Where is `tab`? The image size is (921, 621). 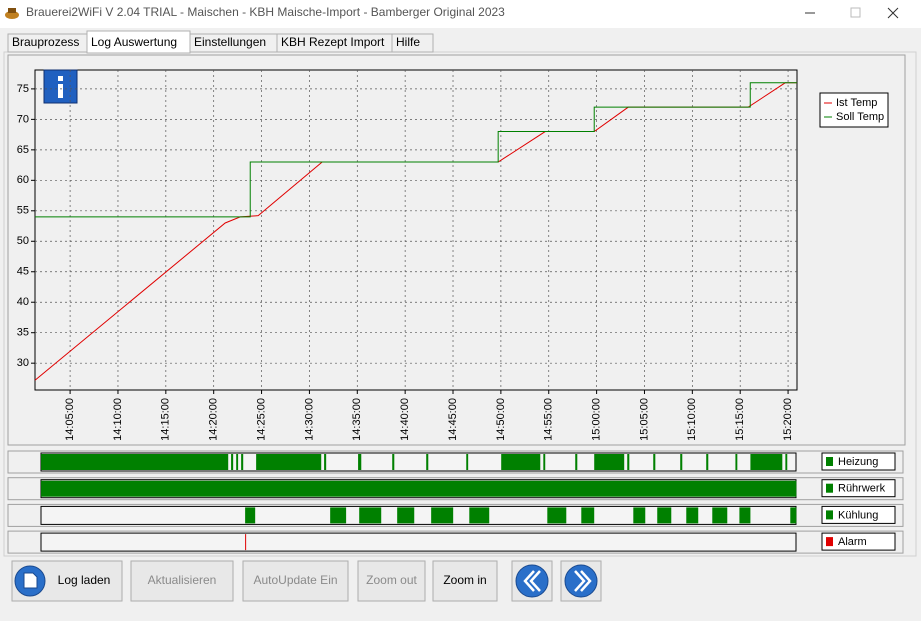
tab is located at coordinates (412, 43).